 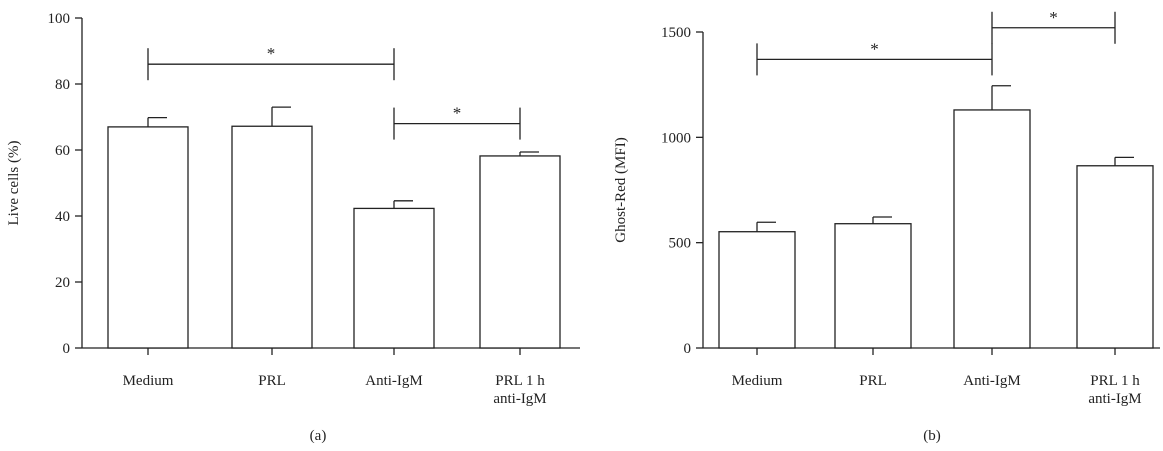 What do you see at coordinates (676, 138) in the screenshot?
I see `y-tick-label: 1000` at bounding box center [676, 138].